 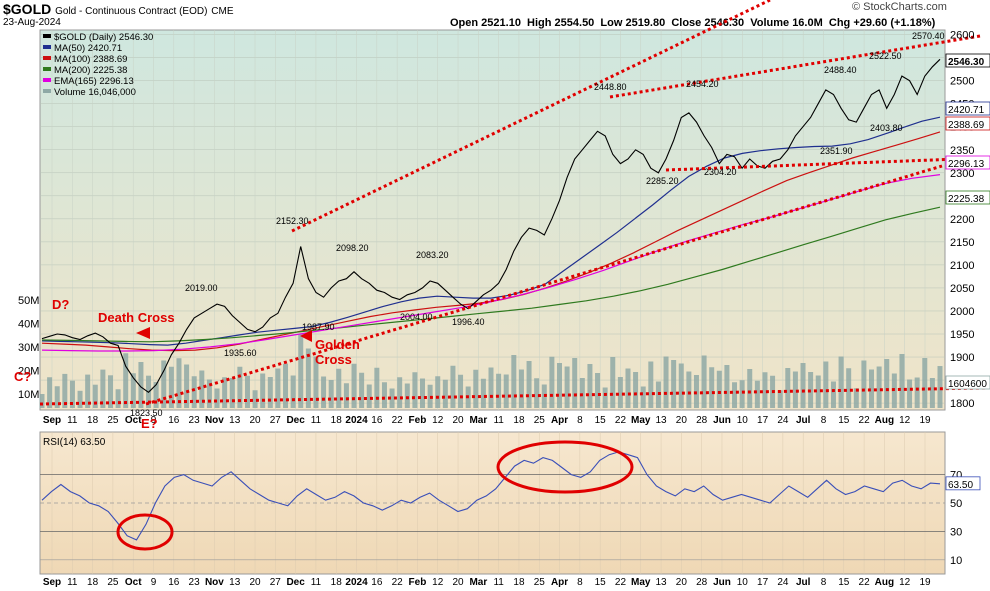 What do you see at coordinates (72, 420) in the screenshot?
I see `x-tick-label: 11` at bounding box center [72, 420].